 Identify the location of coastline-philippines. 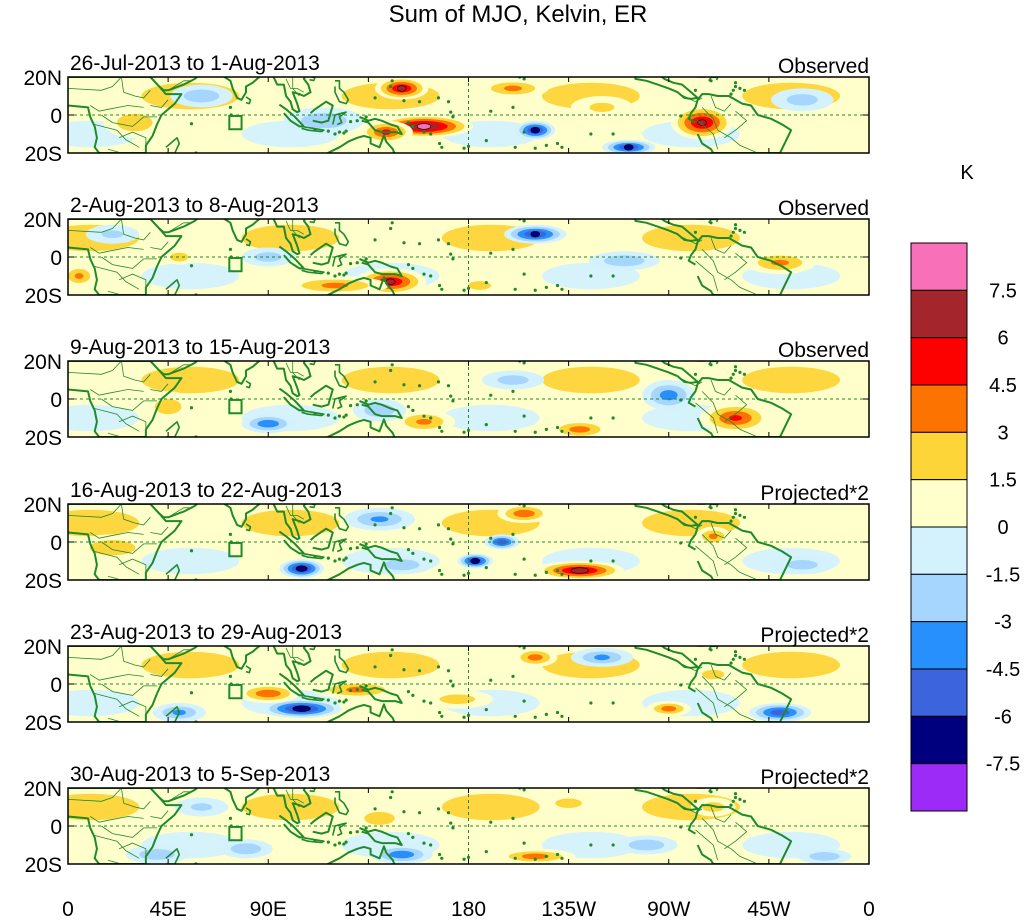
(342, 92).